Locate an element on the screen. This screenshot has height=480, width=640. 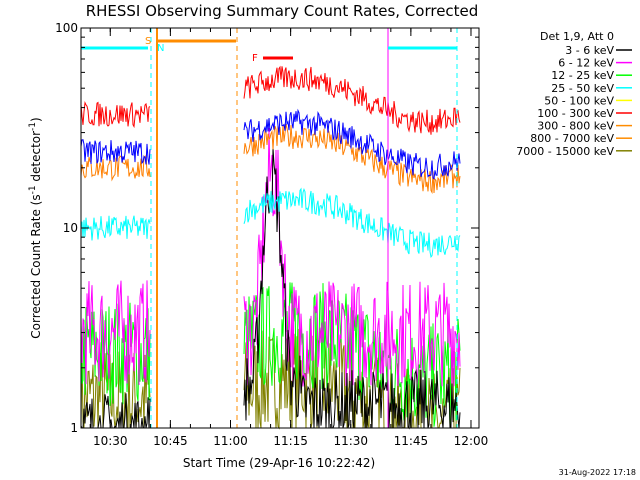
legend-header: Det 1,9, Att 0 is located at coordinates (577, 36).